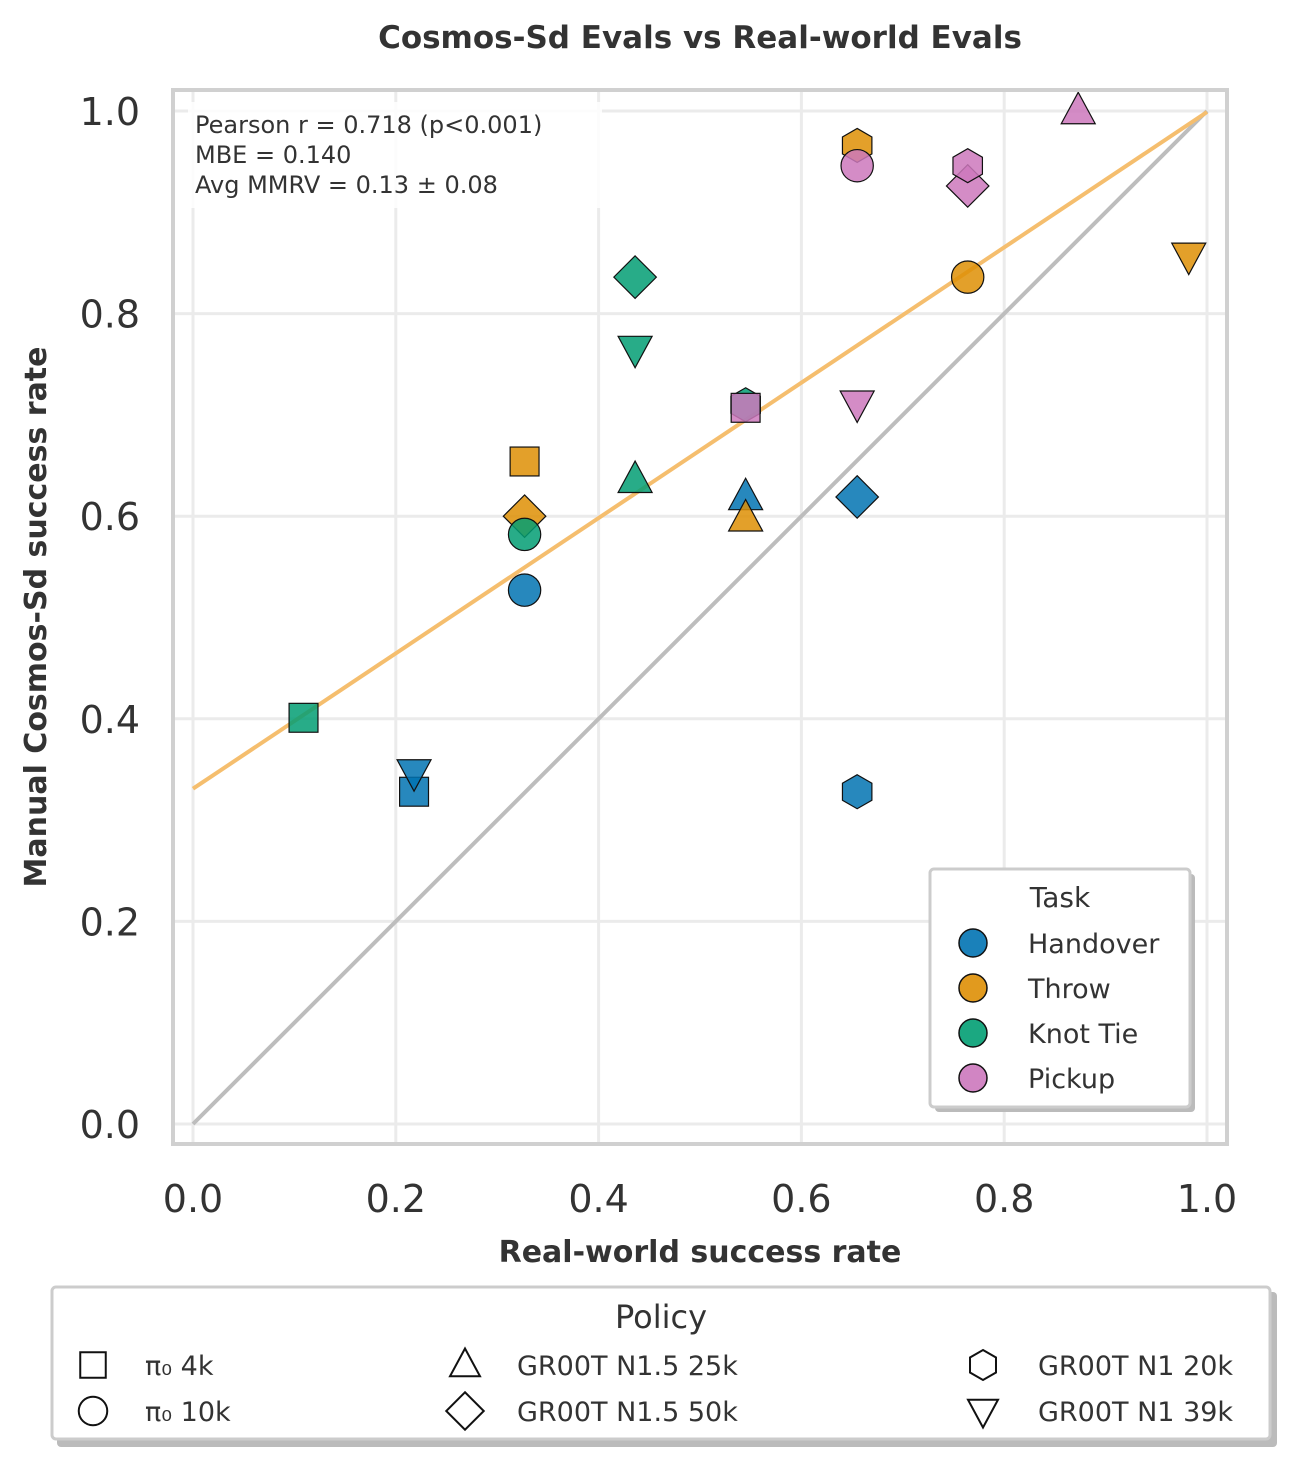 The width and height of the screenshot is (1291, 1460). What do you see at coordinates (110, 1125) in the screenshot?
I see `y-tick-label: 0.0` at bounding box center [110, 1125].